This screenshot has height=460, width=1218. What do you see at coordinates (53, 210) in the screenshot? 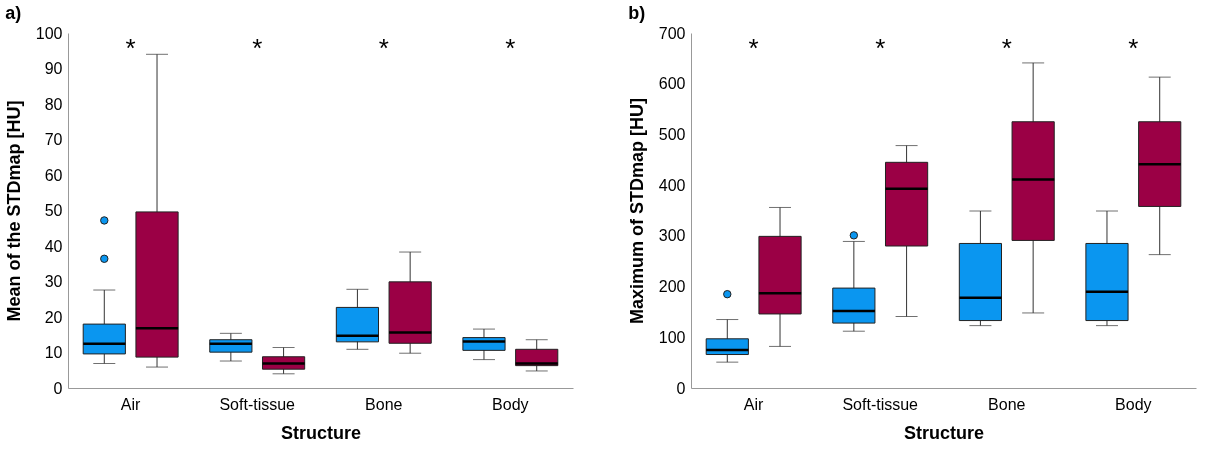
I see `y-tick-label: 50` at bounding box center [53, 210].